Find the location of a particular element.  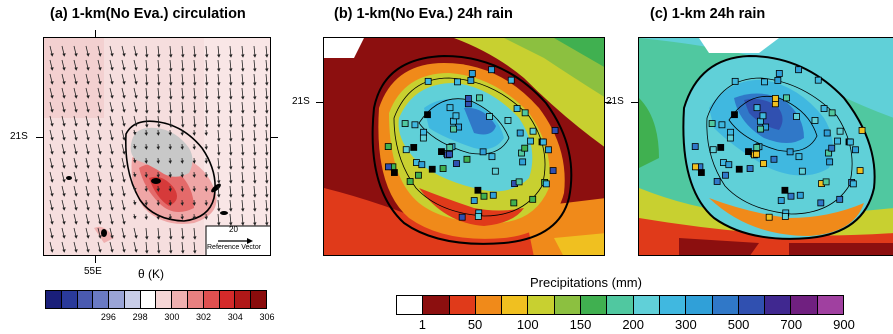

reference-vector-label: Reference Vector is located at coordinates (234, 247).